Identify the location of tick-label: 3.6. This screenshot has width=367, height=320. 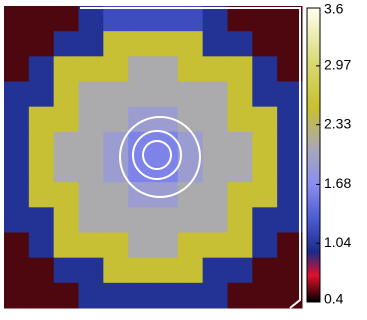
(334, 9).